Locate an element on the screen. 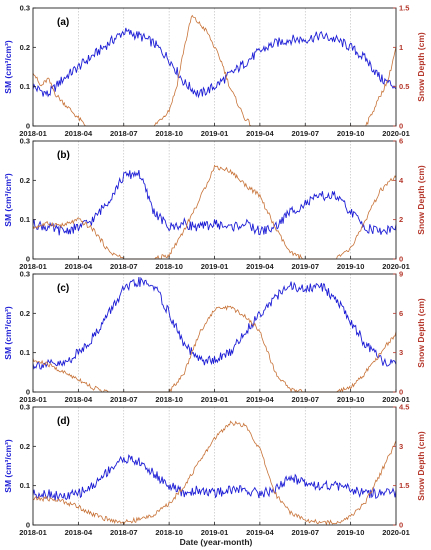  y-right-tick-label: 1 is located at coordinates (401, 47).